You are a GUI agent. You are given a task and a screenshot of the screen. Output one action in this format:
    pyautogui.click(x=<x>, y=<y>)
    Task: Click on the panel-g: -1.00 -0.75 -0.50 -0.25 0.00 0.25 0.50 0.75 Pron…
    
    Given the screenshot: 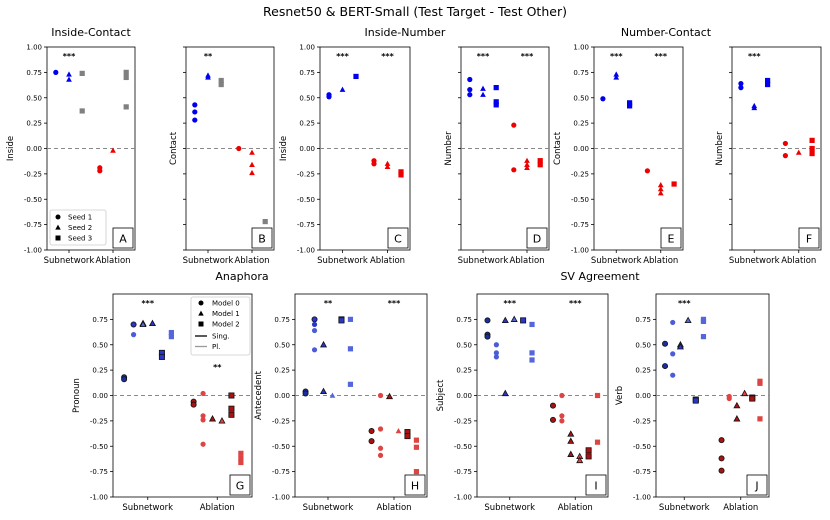 What is the action you would take?
    pyautogui.click(x=162, y=403)
    